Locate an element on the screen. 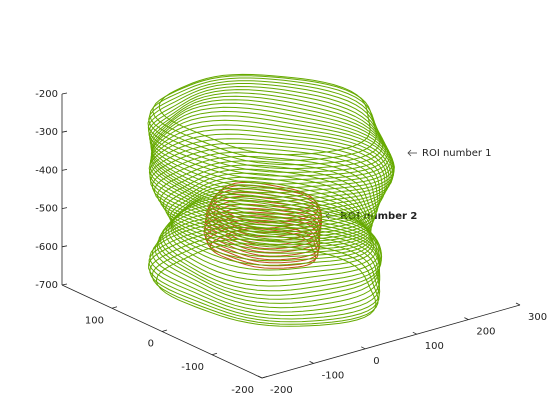 This screenshot has height=420, width=560. y-tick-label: 100 is located at coordinates (94, 320).